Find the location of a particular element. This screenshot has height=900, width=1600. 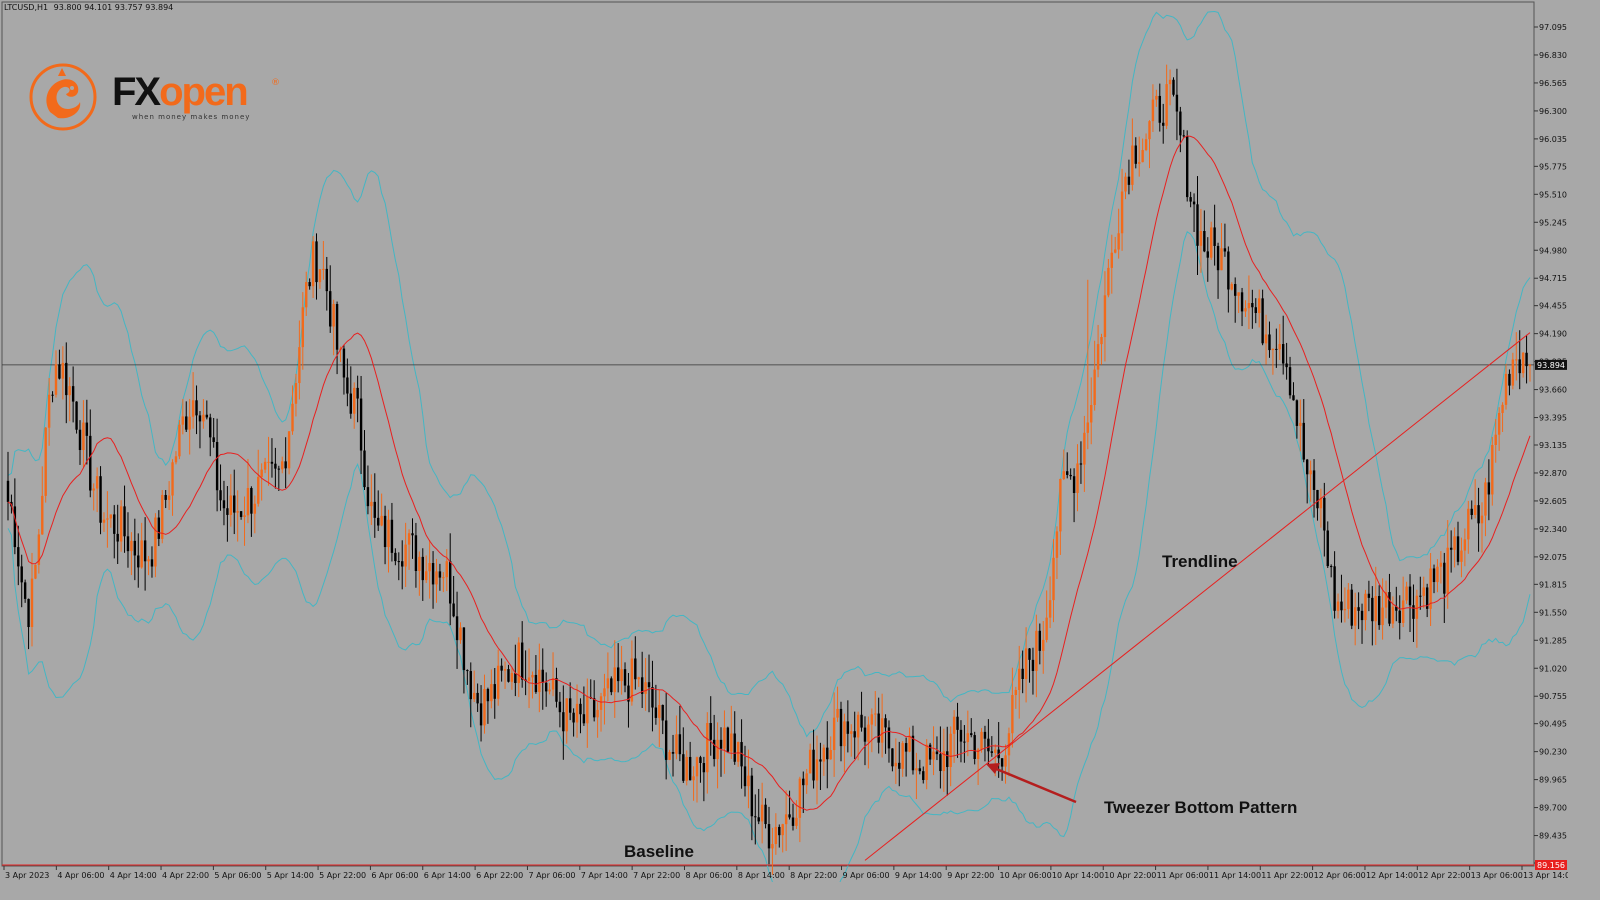

x-tick-label: 11 Apr 14:00 is located at coordinates (1235, 875).